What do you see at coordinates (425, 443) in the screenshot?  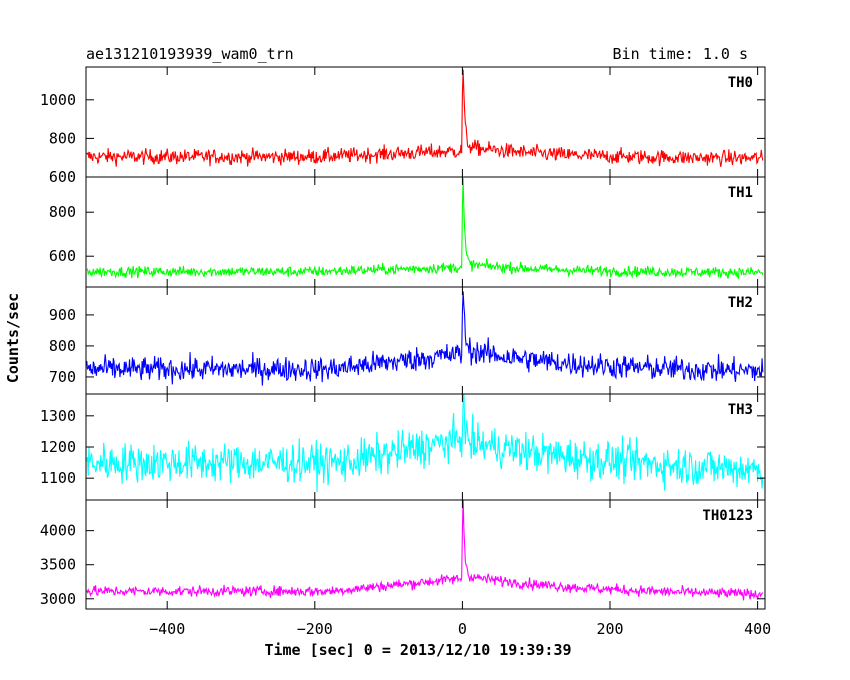 I see `series-th3` at bounding box center [425, 443].